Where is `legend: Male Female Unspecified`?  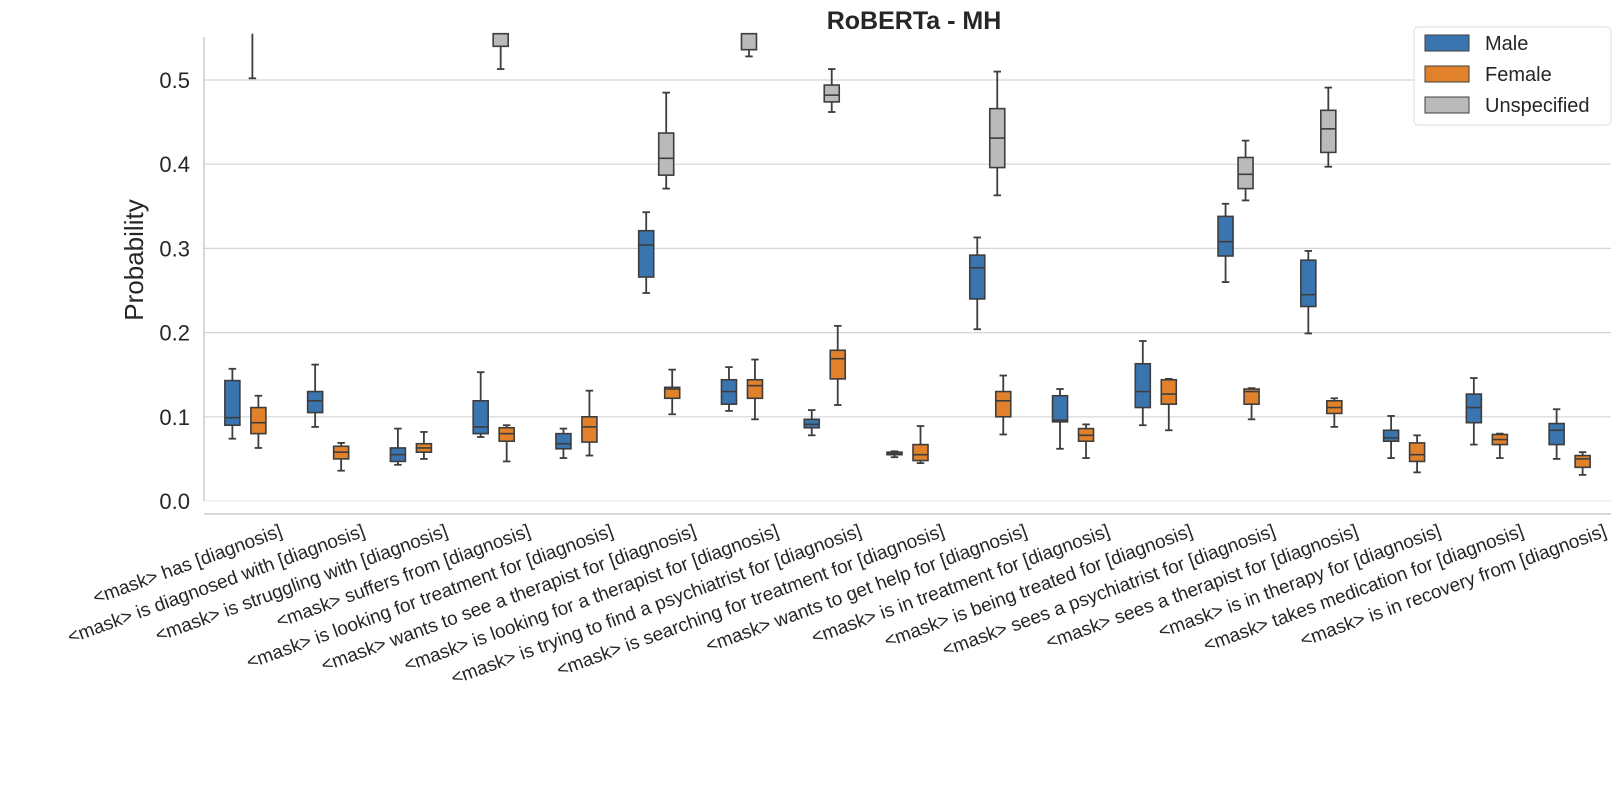 legend: Male Female Unspecified is located at coordinates (1512, 76).